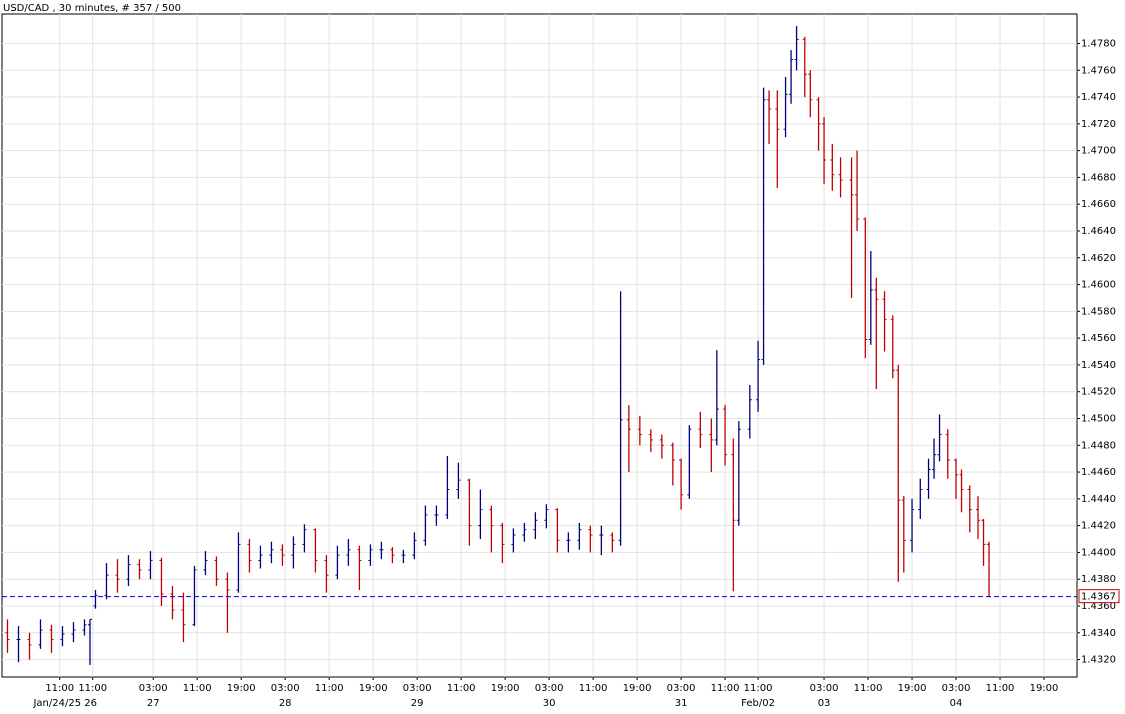 The image size is (1125, 714). Describe the element at coordinates (1098, 499) in the screenshot. I see `y-tick-label: 1.4440` at that location.